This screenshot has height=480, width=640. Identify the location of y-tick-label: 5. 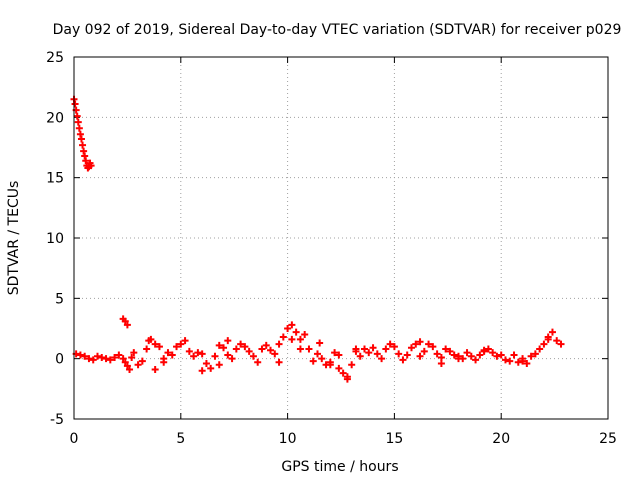
(59, 299).